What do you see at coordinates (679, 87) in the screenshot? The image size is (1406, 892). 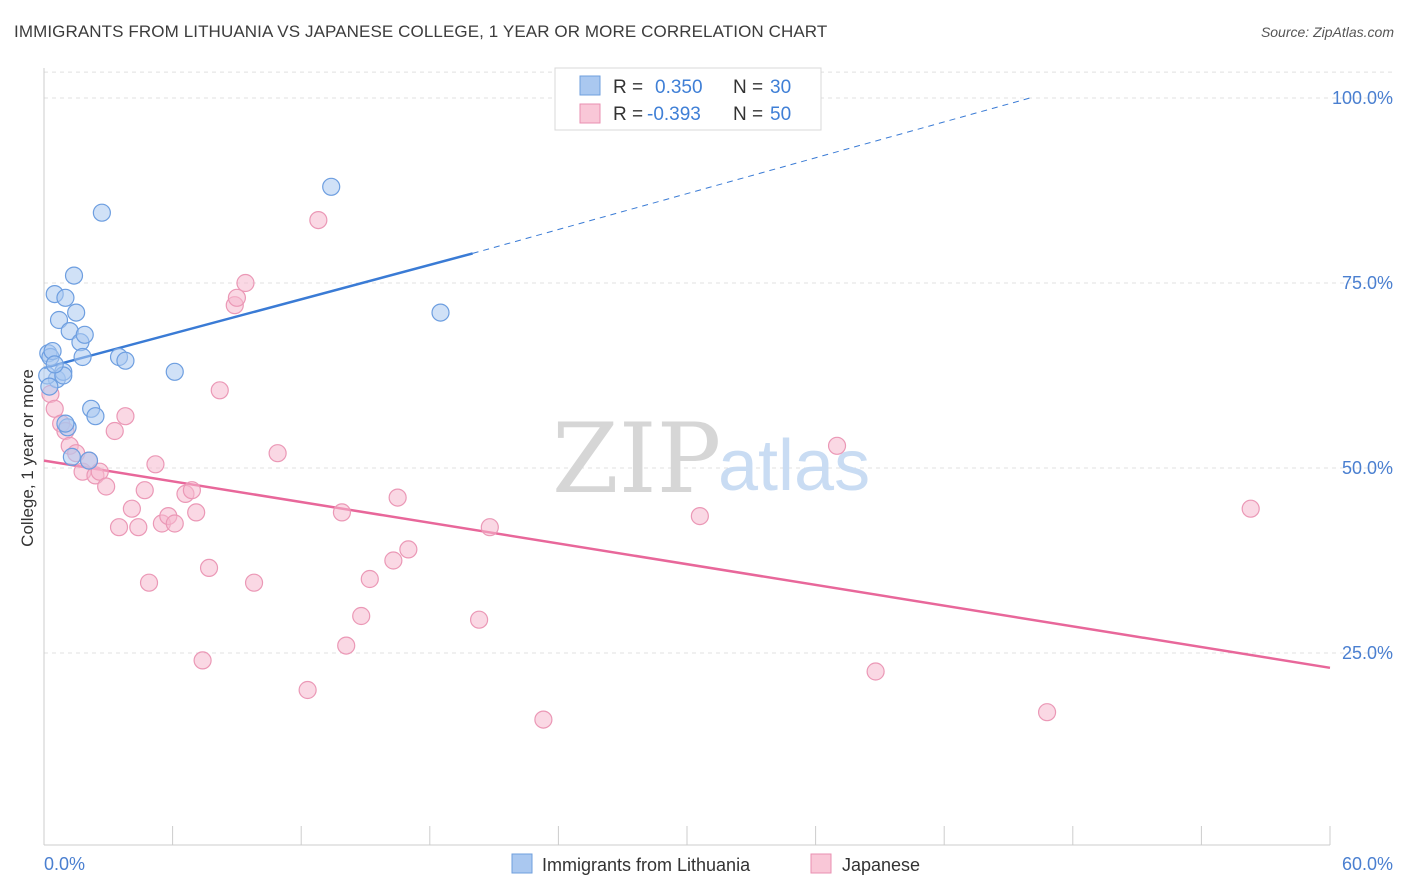 I see `legend-r-value-1: 0.350` at bounding box center [679, 87].